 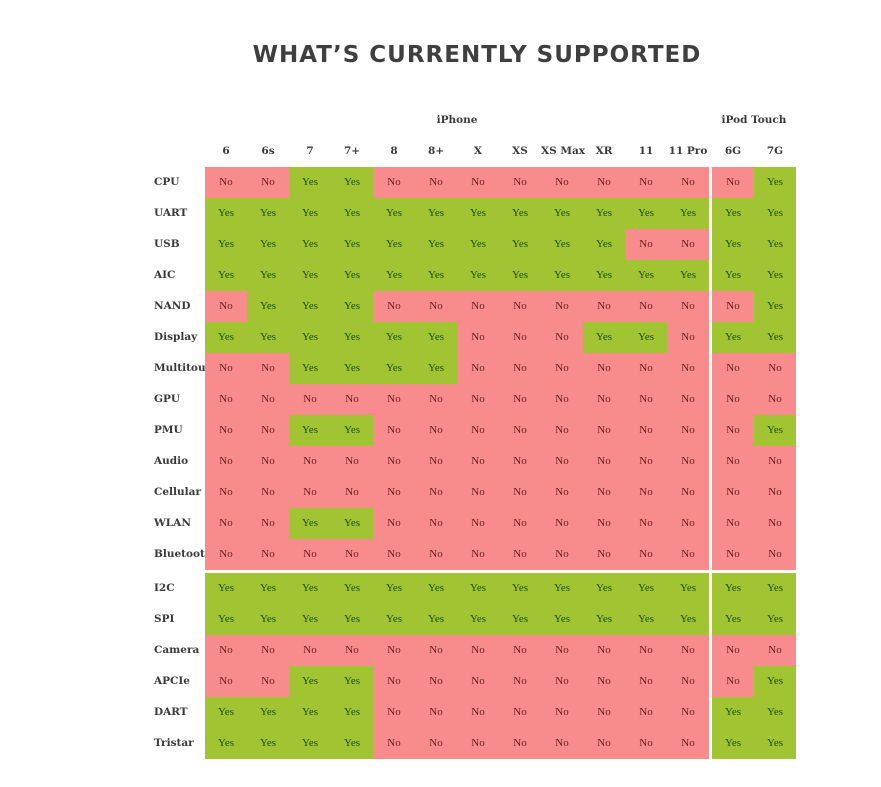 I want to click on row-label: AIC, so click(x=165, y=275).